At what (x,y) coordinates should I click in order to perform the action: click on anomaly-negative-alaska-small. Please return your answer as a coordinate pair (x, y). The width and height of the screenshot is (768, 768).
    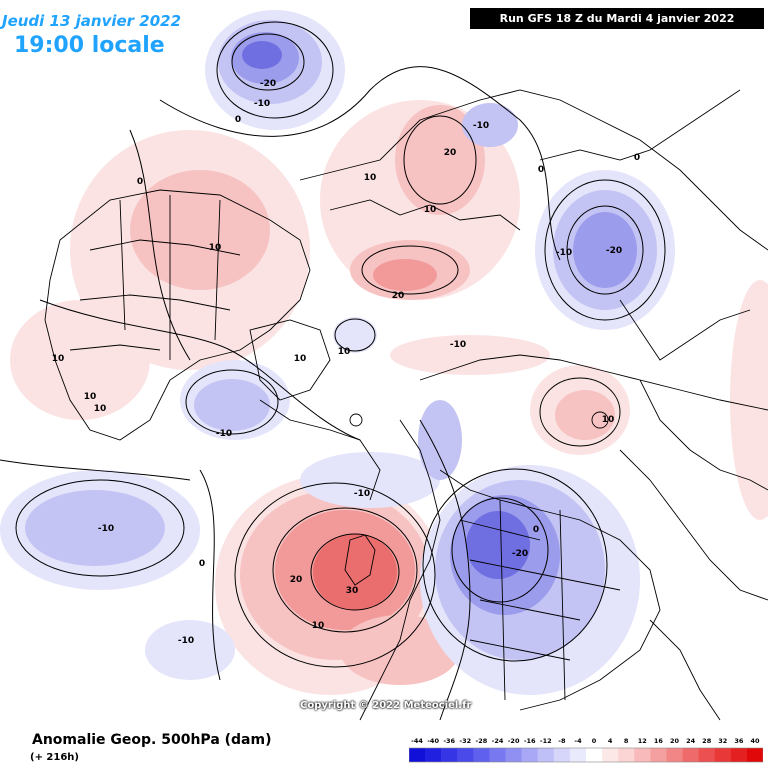
    Looking at the image, I should click on (490, 125).